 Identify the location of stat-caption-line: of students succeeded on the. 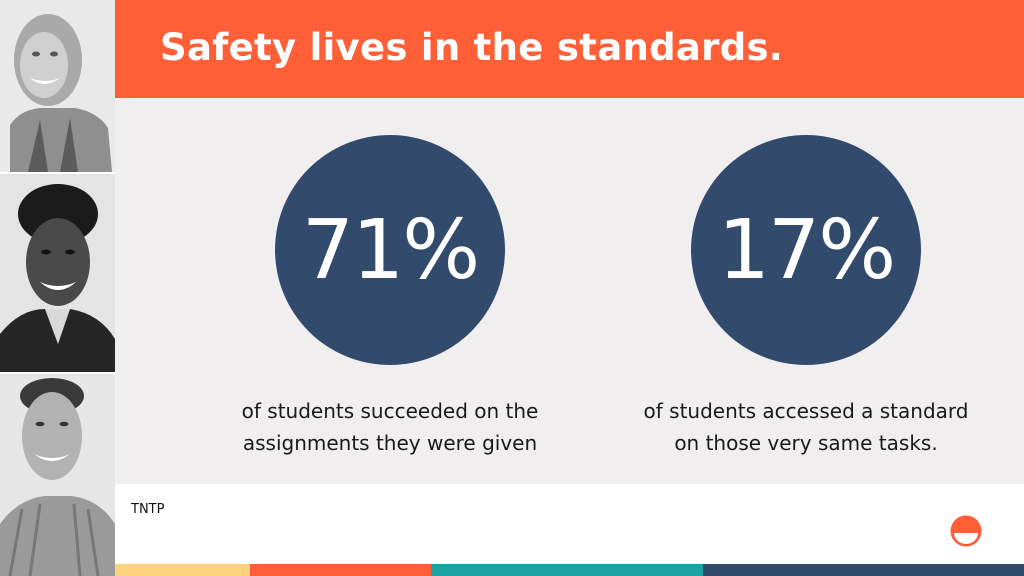
(390, 411).